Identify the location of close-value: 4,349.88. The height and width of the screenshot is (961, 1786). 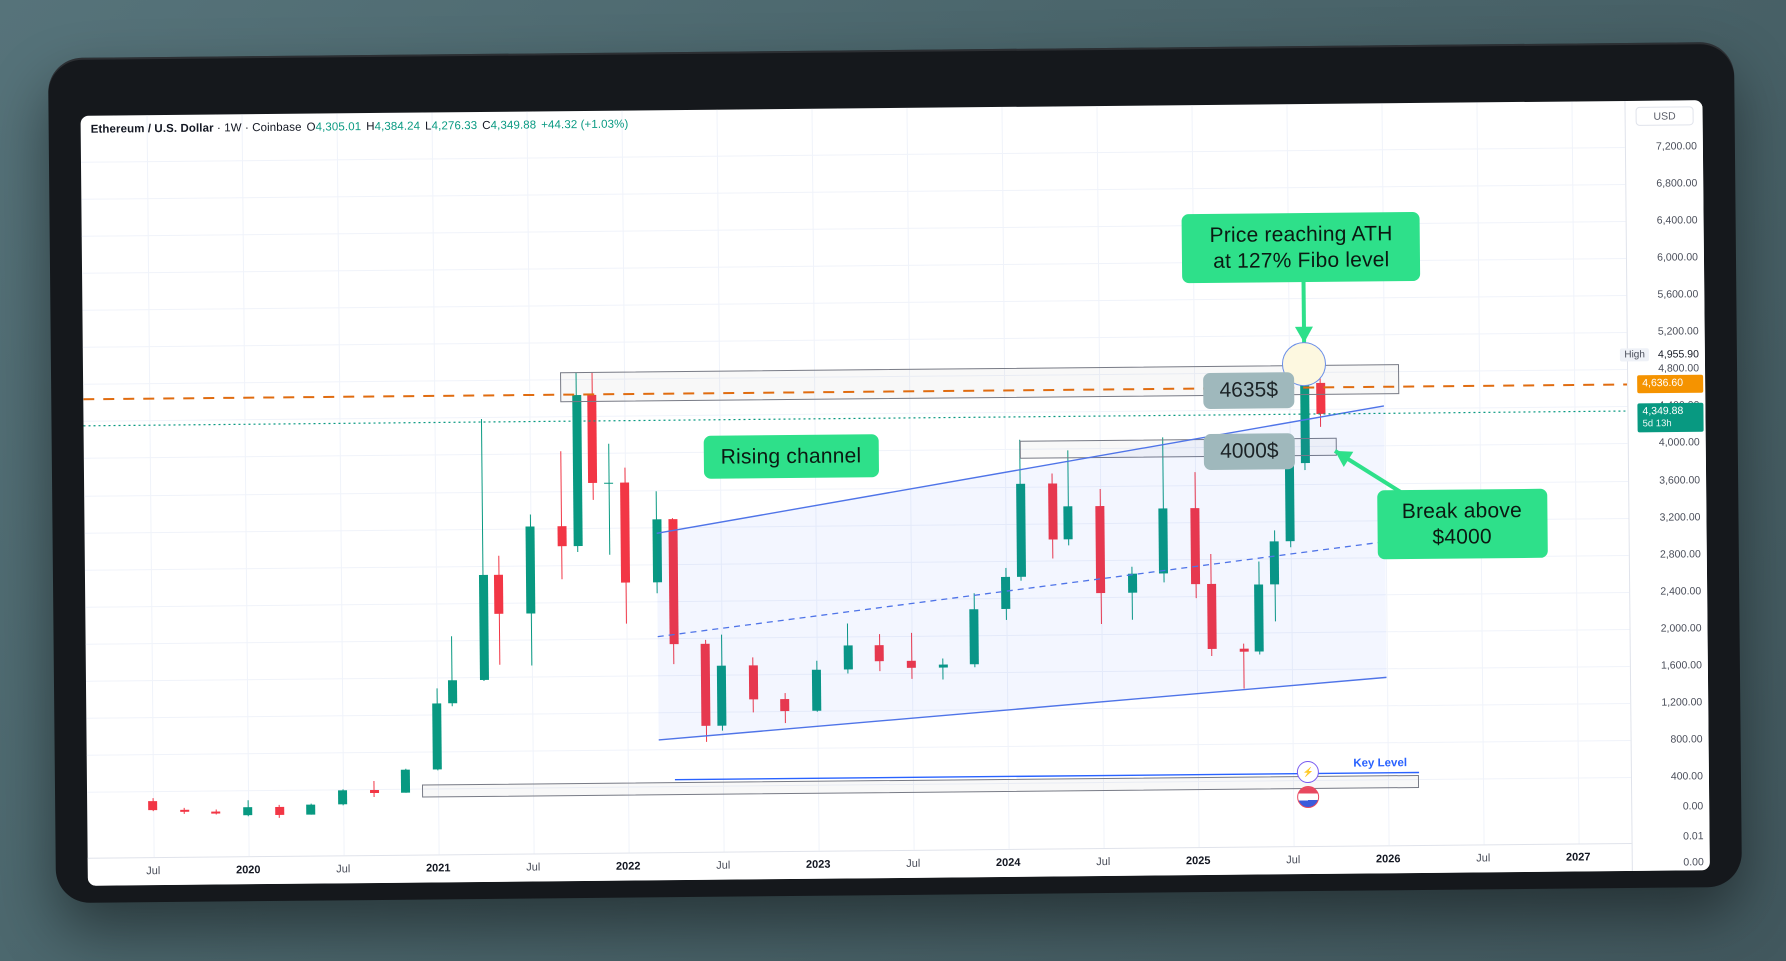
(513, 125).